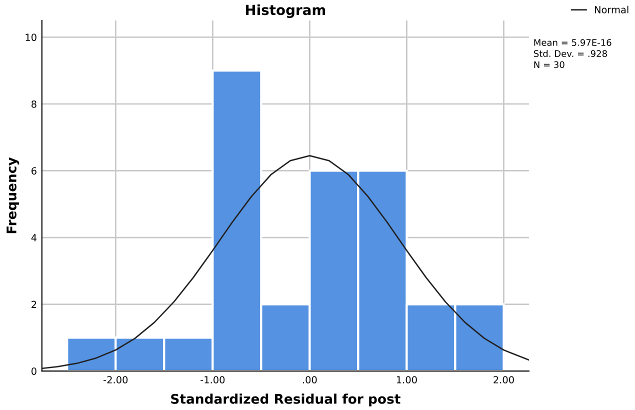 The height and width of the screenshot is (410, 635). Describe the element at coordinates (34, 104) in the screenshot. I see `y-tick-label: 8` at that location.